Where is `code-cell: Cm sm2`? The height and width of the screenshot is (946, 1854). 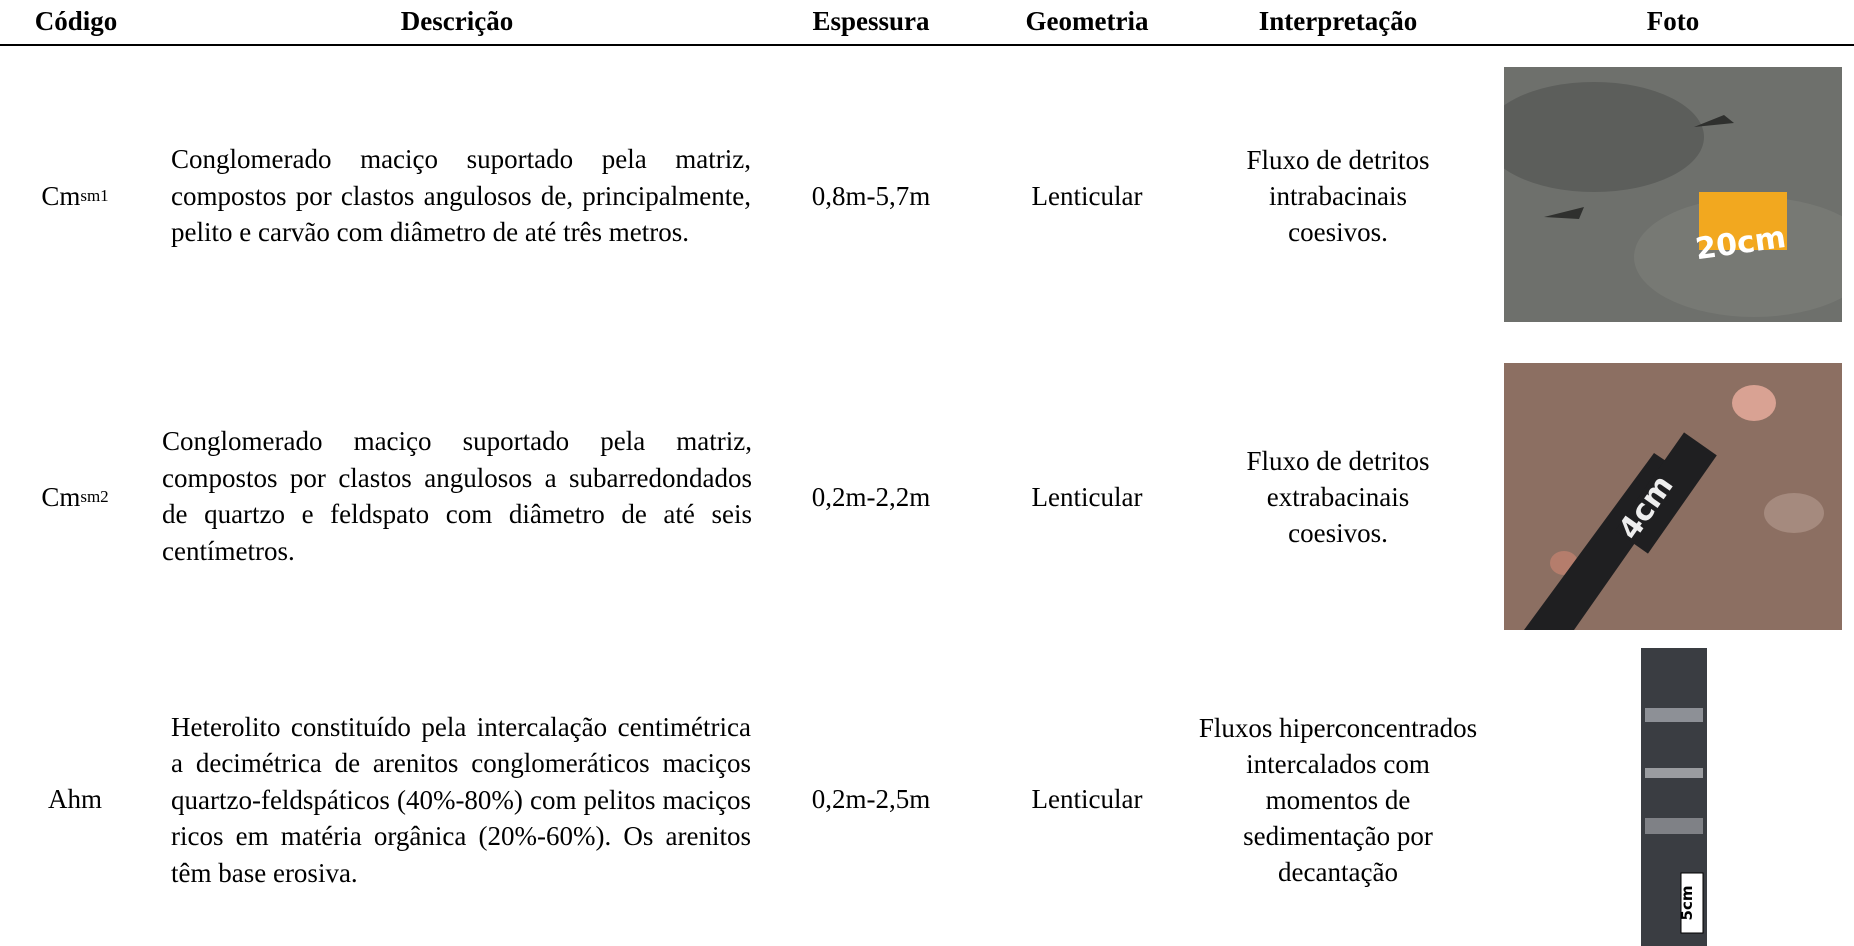
code-cell: Cm sm2 is located at coordinates (75, 497).